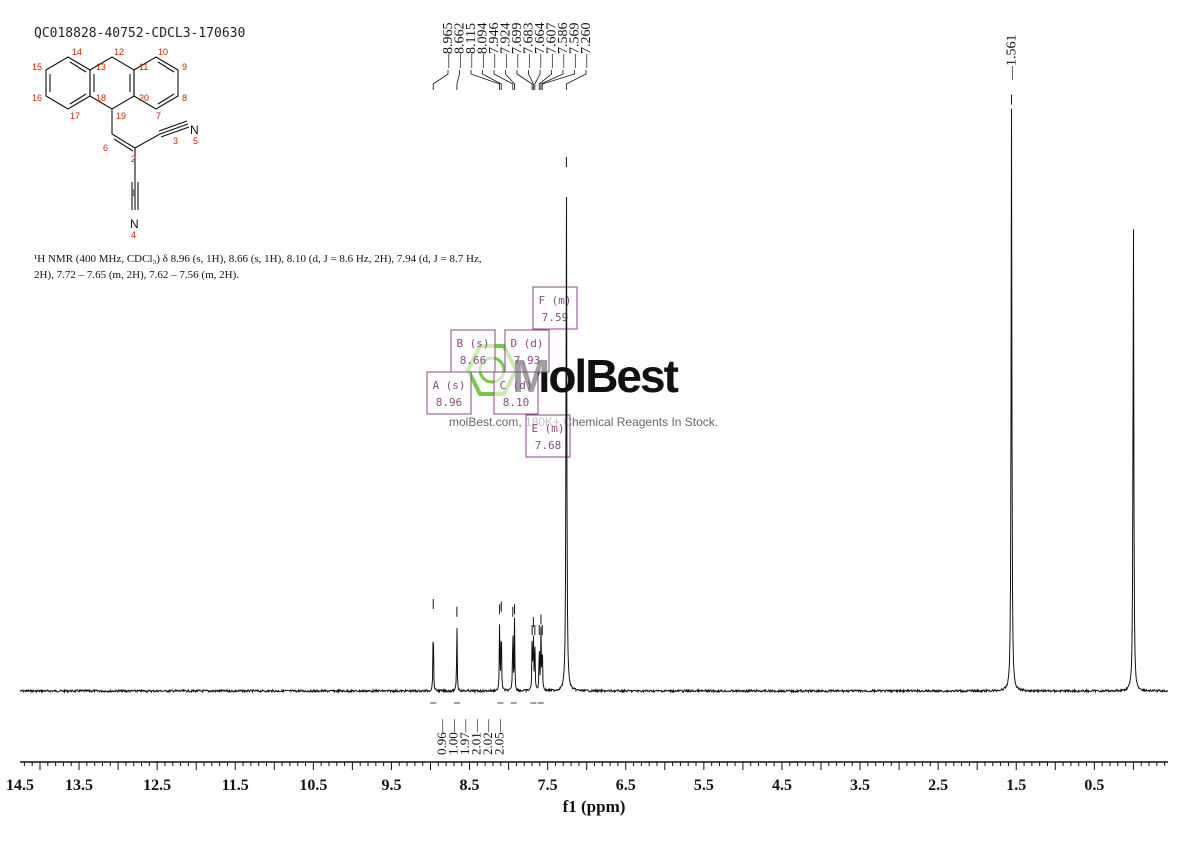  I want to click on peak-label: —7.260, so click(579, 56).